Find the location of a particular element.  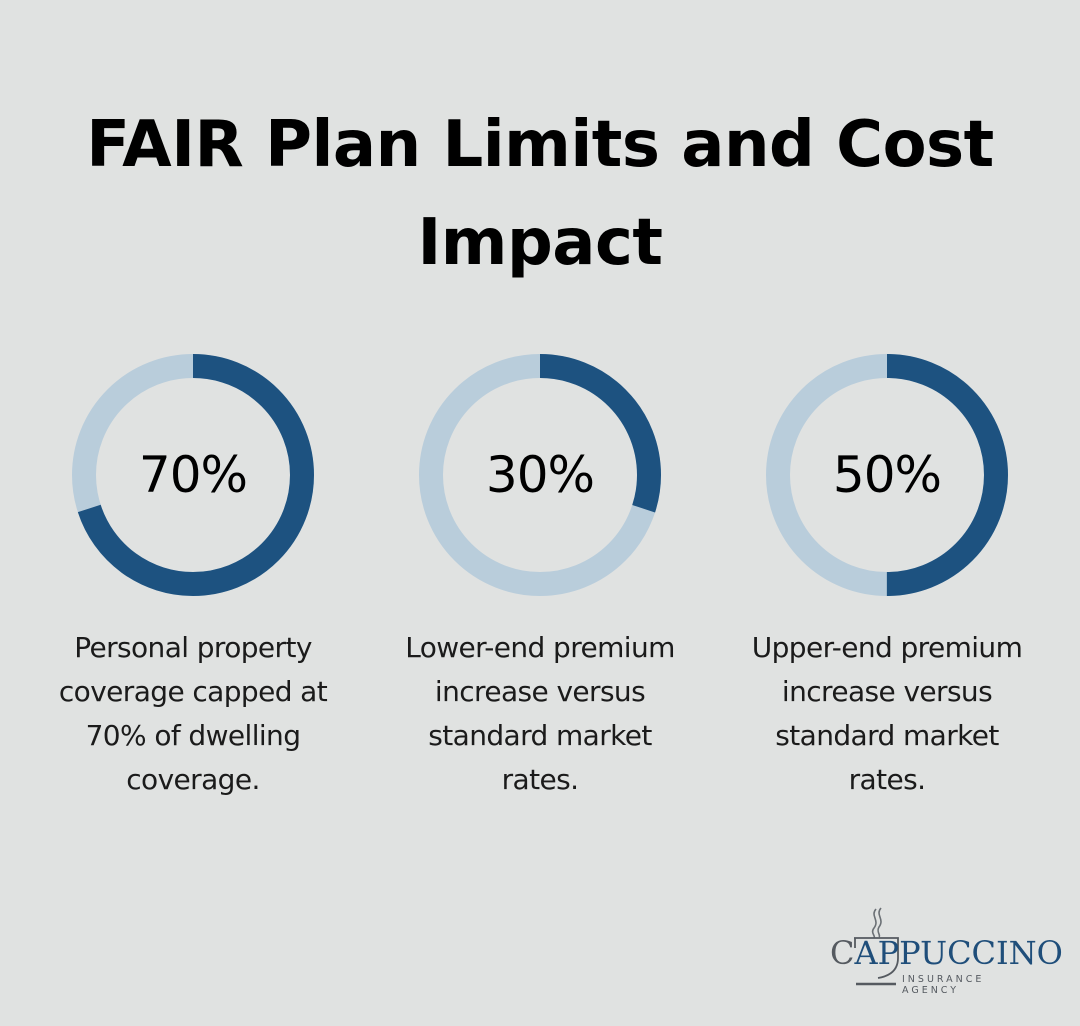

donut-chart-personal-property: 70% is located at coordinates (193, 475).